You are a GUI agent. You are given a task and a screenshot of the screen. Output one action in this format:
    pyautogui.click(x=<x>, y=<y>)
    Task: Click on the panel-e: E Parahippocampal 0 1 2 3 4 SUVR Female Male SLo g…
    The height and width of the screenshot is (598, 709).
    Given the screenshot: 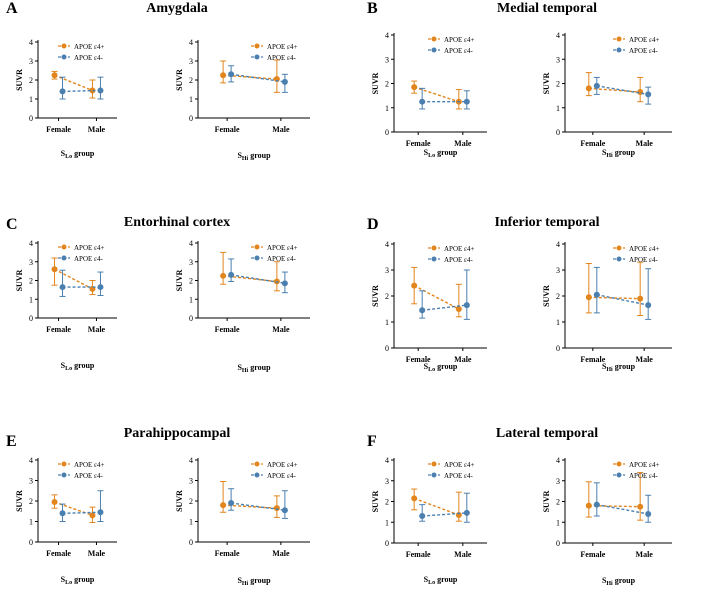 What is the action you would take?
    pyautogui.click(x=158, y=506)
    